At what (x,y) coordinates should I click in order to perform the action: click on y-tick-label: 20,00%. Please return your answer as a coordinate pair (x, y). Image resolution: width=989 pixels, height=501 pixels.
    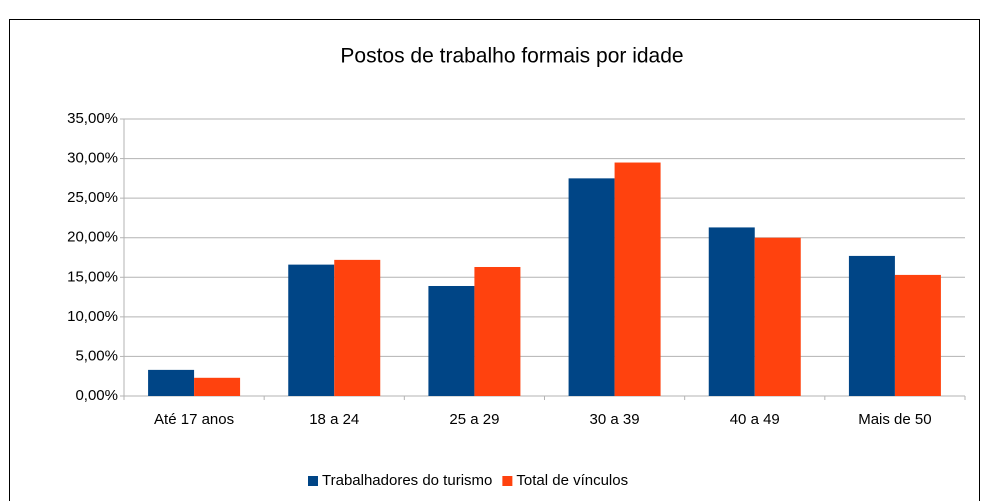
    Looking at the image, I should click on (92, 237).